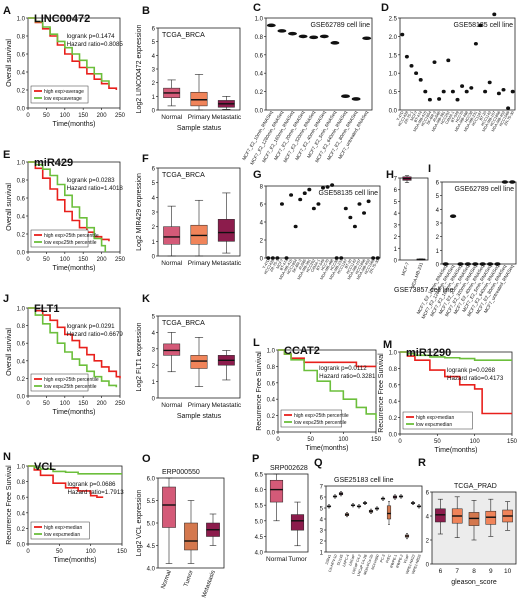 This screenshot has width=520, height=603. What do you see at coordinates (474, 571) in the screenshot?
I see `x-category-label: 8` at bounding box center [474, 571].